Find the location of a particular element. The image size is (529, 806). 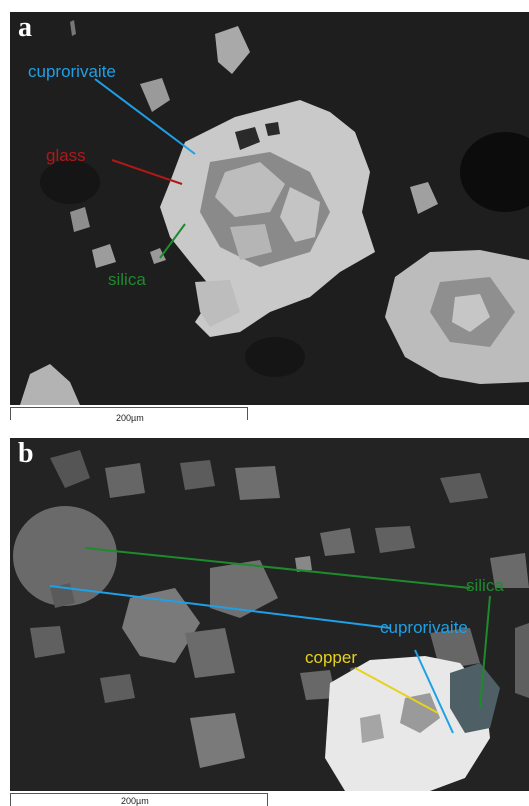

scale-bar-label-a: 200µm is located at coordinates (130, 418).